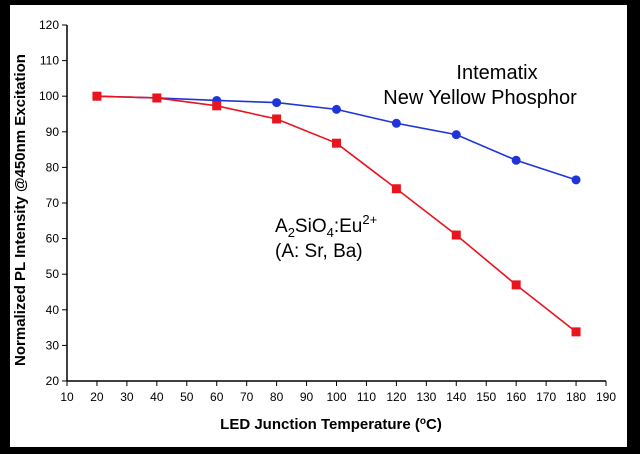  What do you see at coordinates (187, 397) in the screenshot?
I see `x-tick-label: 50` at bounding box center [187, 397].